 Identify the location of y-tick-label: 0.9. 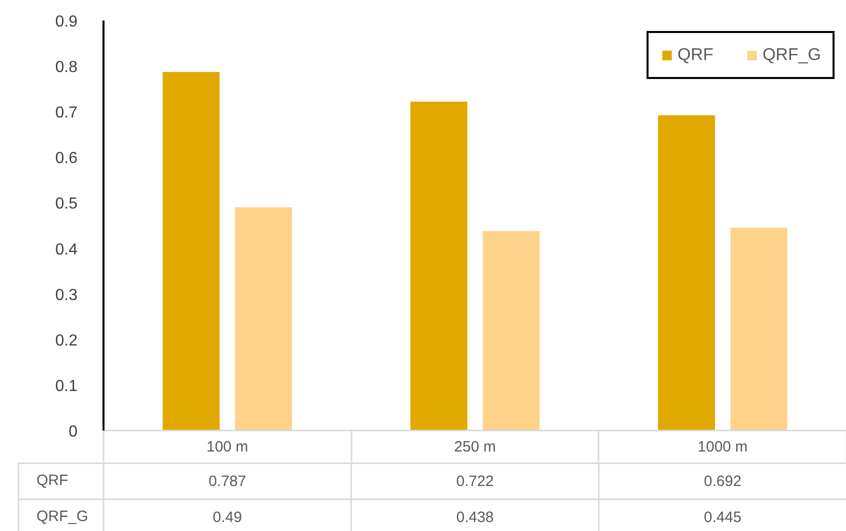
(66, 22).